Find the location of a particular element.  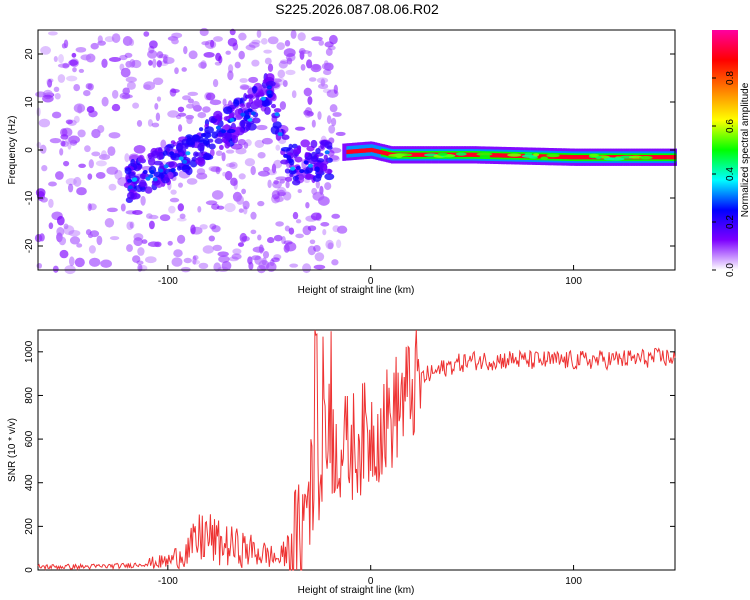

snr-x-label: Height of straight line (km) is located at coordinates (356, 590).